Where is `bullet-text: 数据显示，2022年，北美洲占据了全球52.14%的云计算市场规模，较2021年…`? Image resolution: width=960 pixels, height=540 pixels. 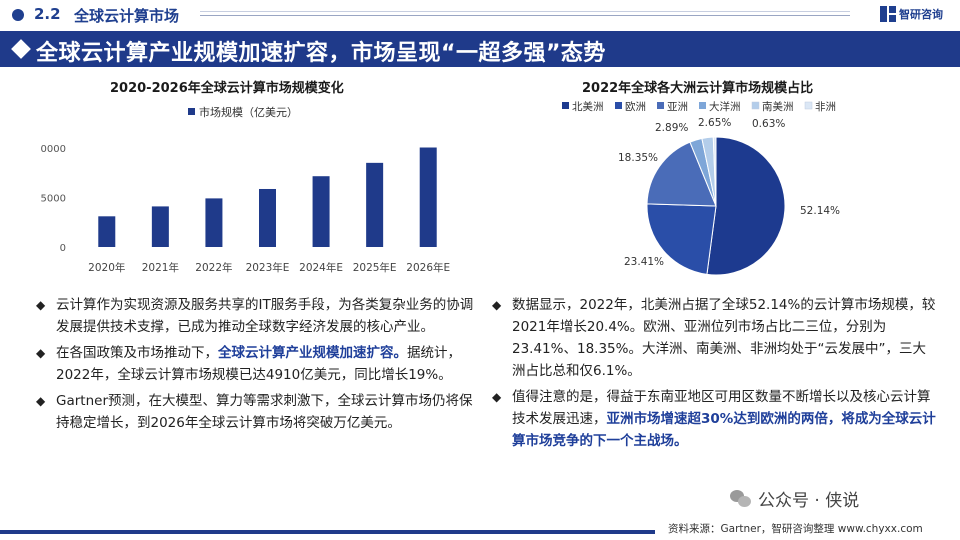 bullet-text: 数据显示，2022年，北美洲占据了全球52.14%的云计算市场规模，较2021年… is located at coordinates (724, 338).